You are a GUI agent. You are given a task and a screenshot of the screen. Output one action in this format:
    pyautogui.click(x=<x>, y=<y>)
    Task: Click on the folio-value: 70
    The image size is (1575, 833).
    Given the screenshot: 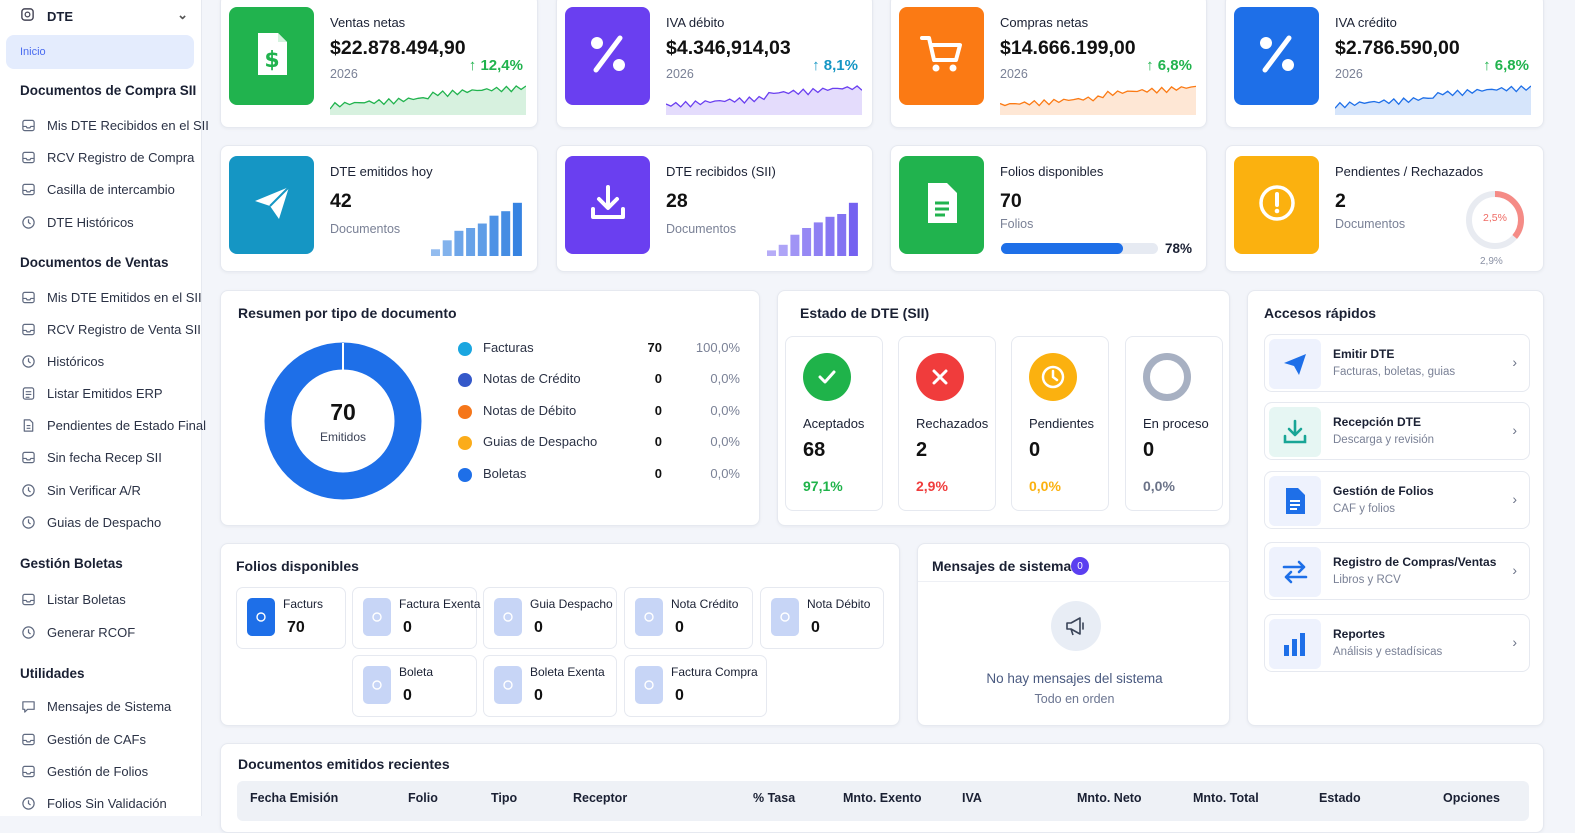 What is the action you would take?
    pyautogui.click(x=296, y=627)
    